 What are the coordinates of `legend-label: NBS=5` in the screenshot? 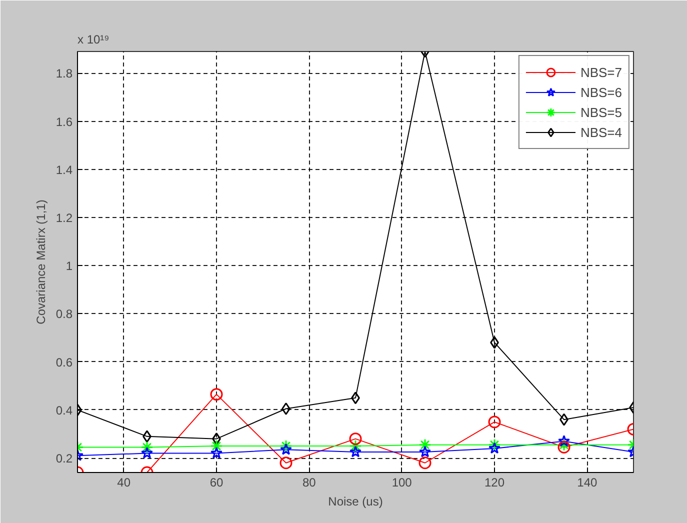 It's located at (601, 112).